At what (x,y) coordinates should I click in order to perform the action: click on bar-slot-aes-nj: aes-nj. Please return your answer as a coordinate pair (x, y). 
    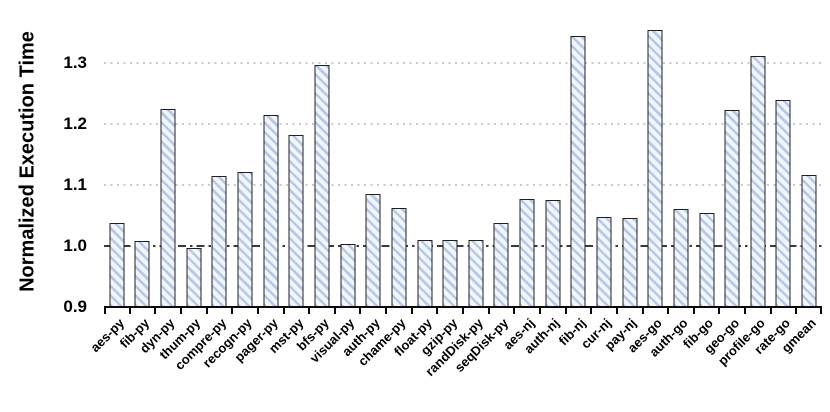
    Looking at the image, I should click on (520, 181).